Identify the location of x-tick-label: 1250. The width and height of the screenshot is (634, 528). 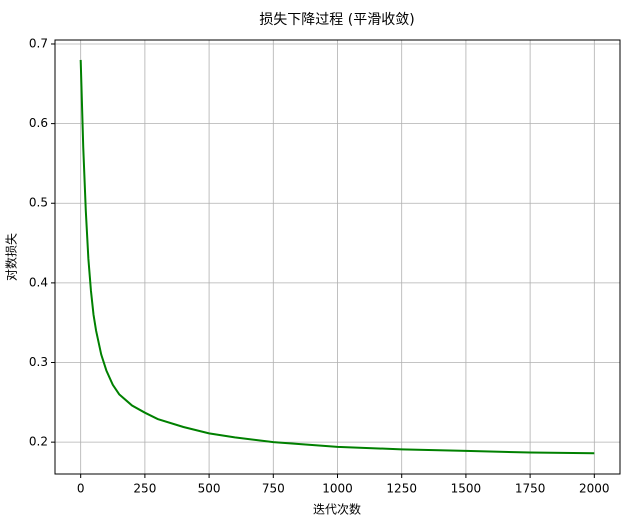
(401, 489).